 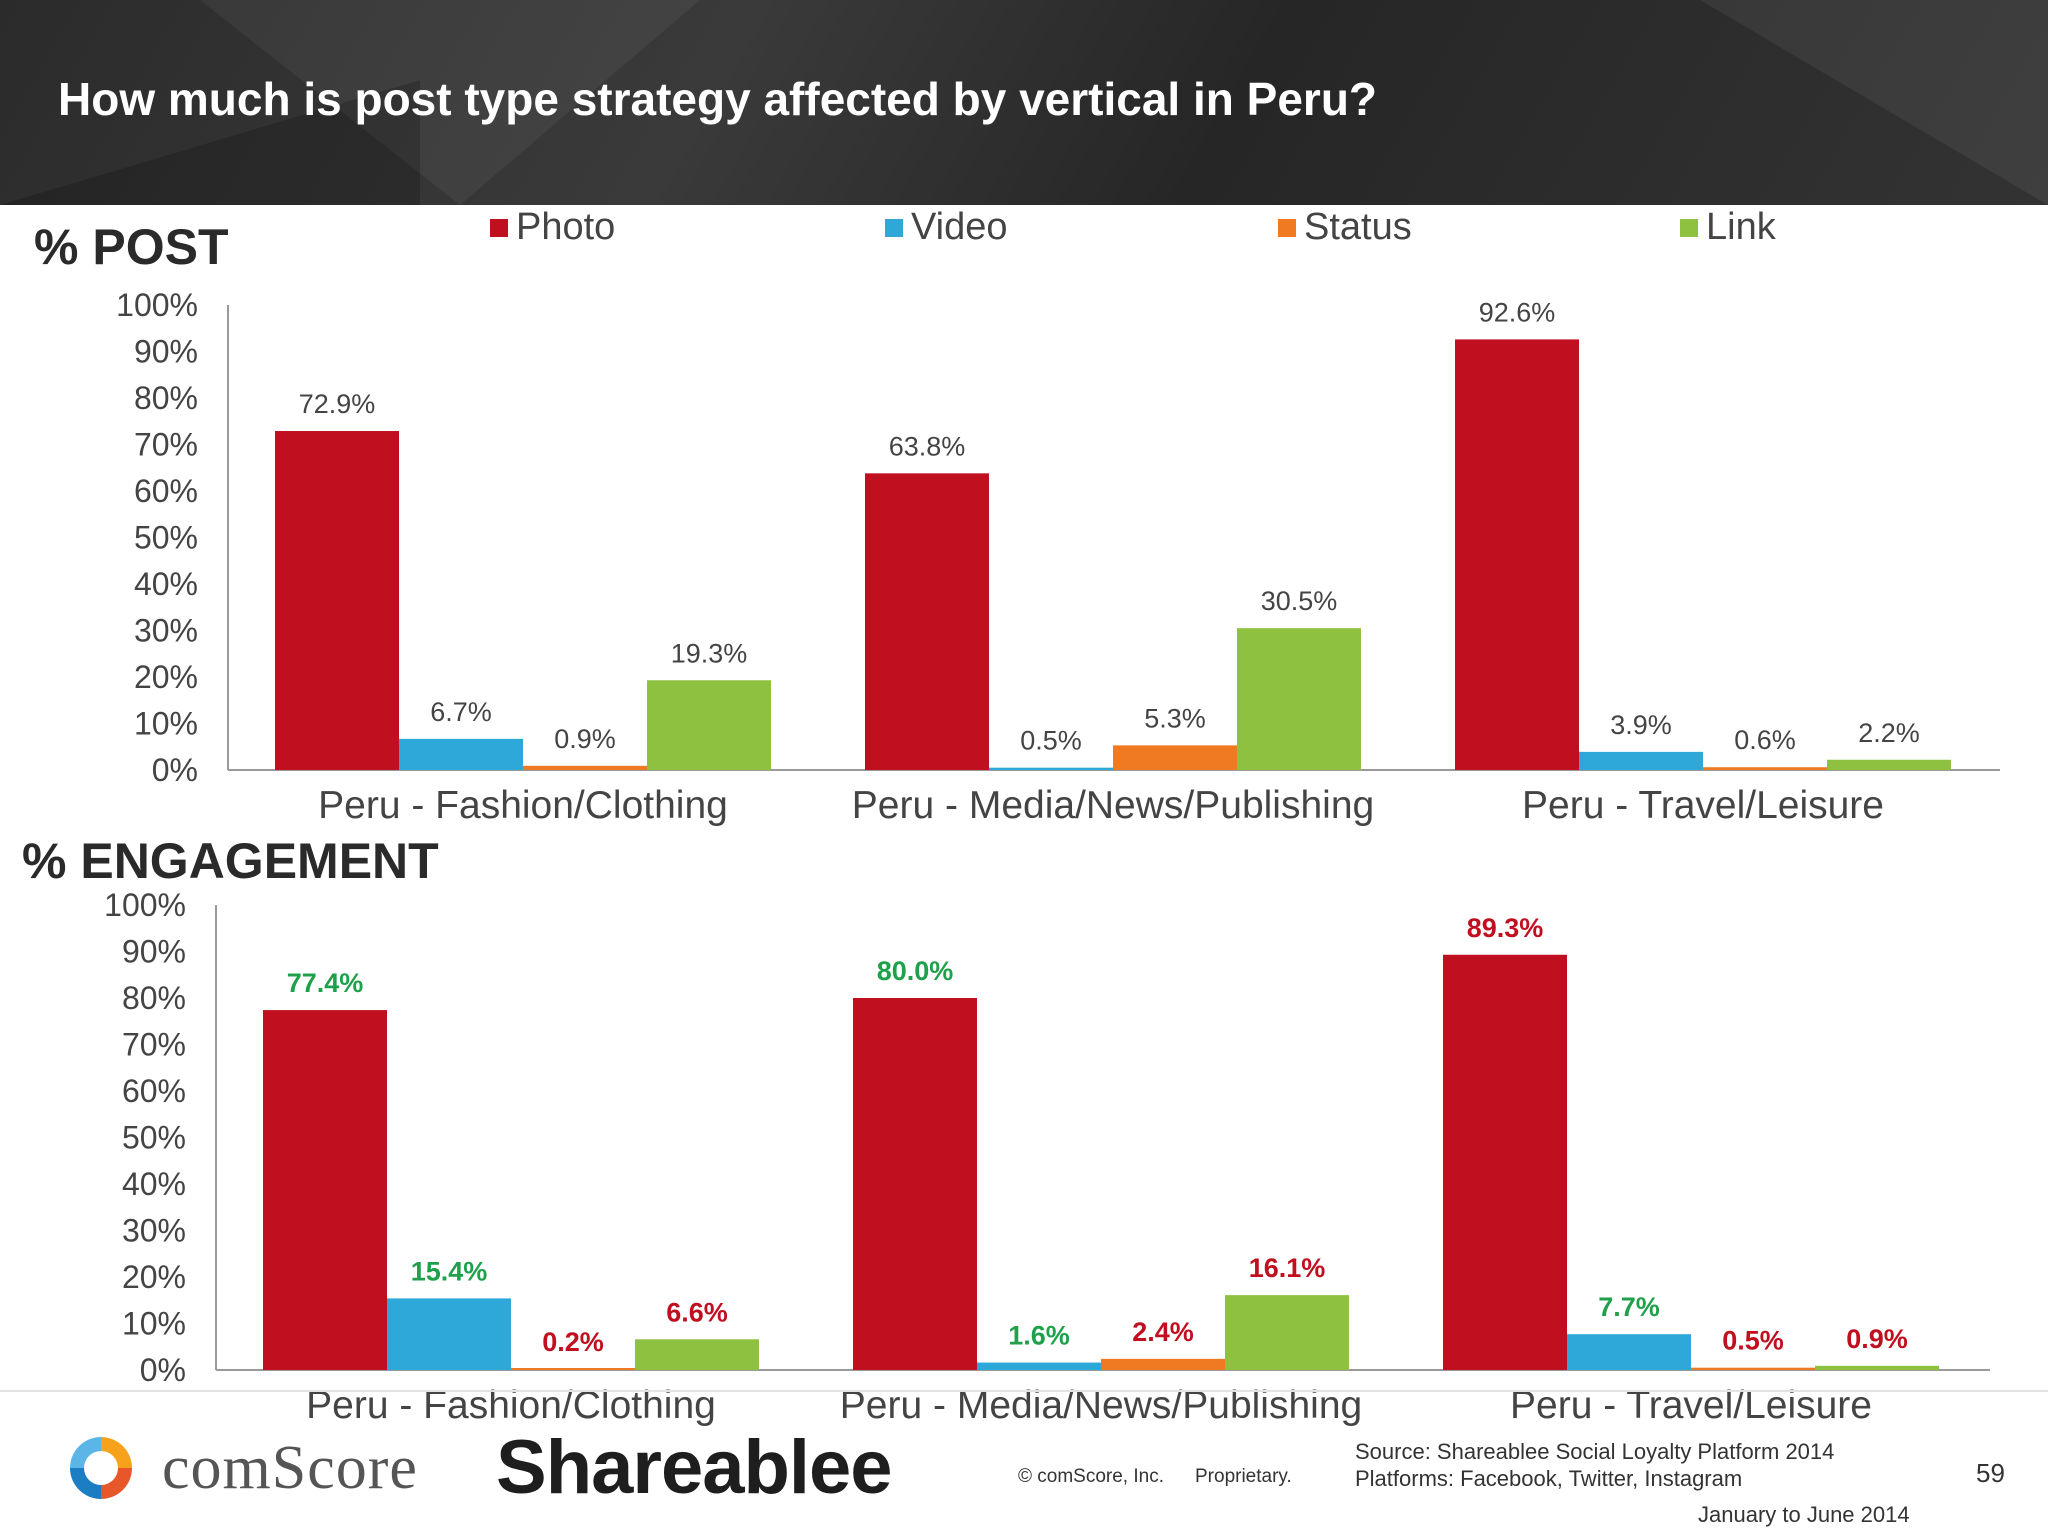 I want to click on data-label: 77.4%, so click(x=325, y=983).